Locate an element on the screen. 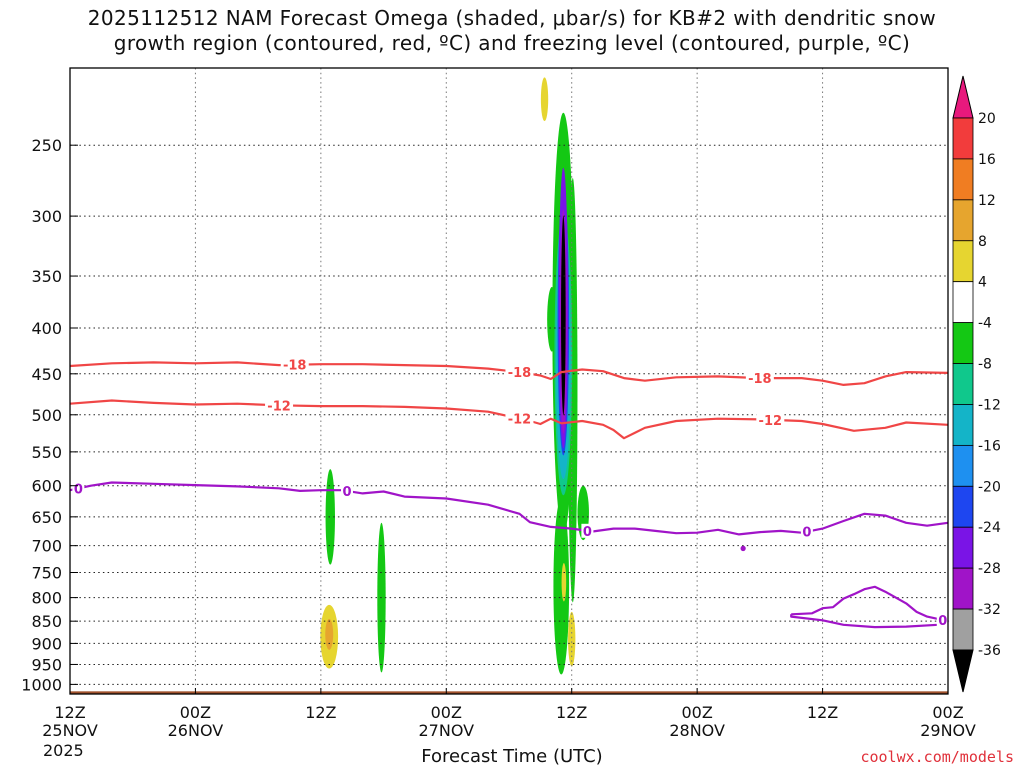 The image size is (1024, 768). x-tick-label-72: 12Z is located at coordinates (822, 712).